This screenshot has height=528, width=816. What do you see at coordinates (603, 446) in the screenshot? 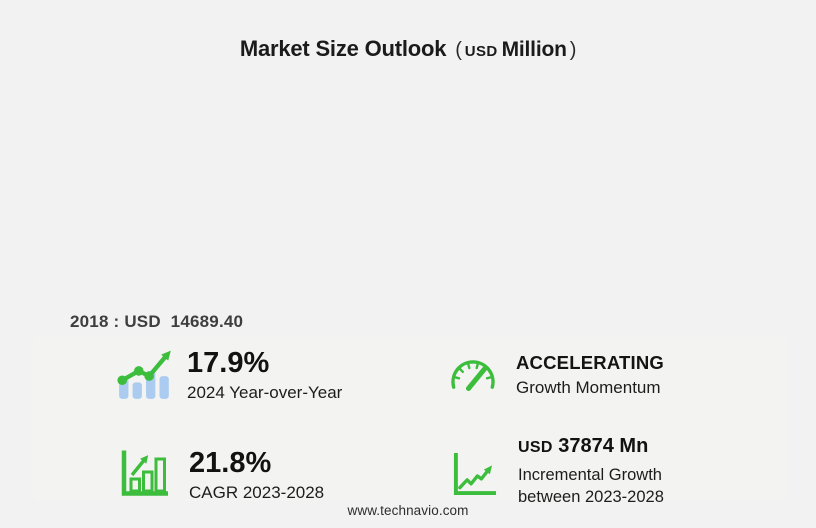
I see `stat-incremental-amount: 37874 Mn` at bounding box center [603, 446].